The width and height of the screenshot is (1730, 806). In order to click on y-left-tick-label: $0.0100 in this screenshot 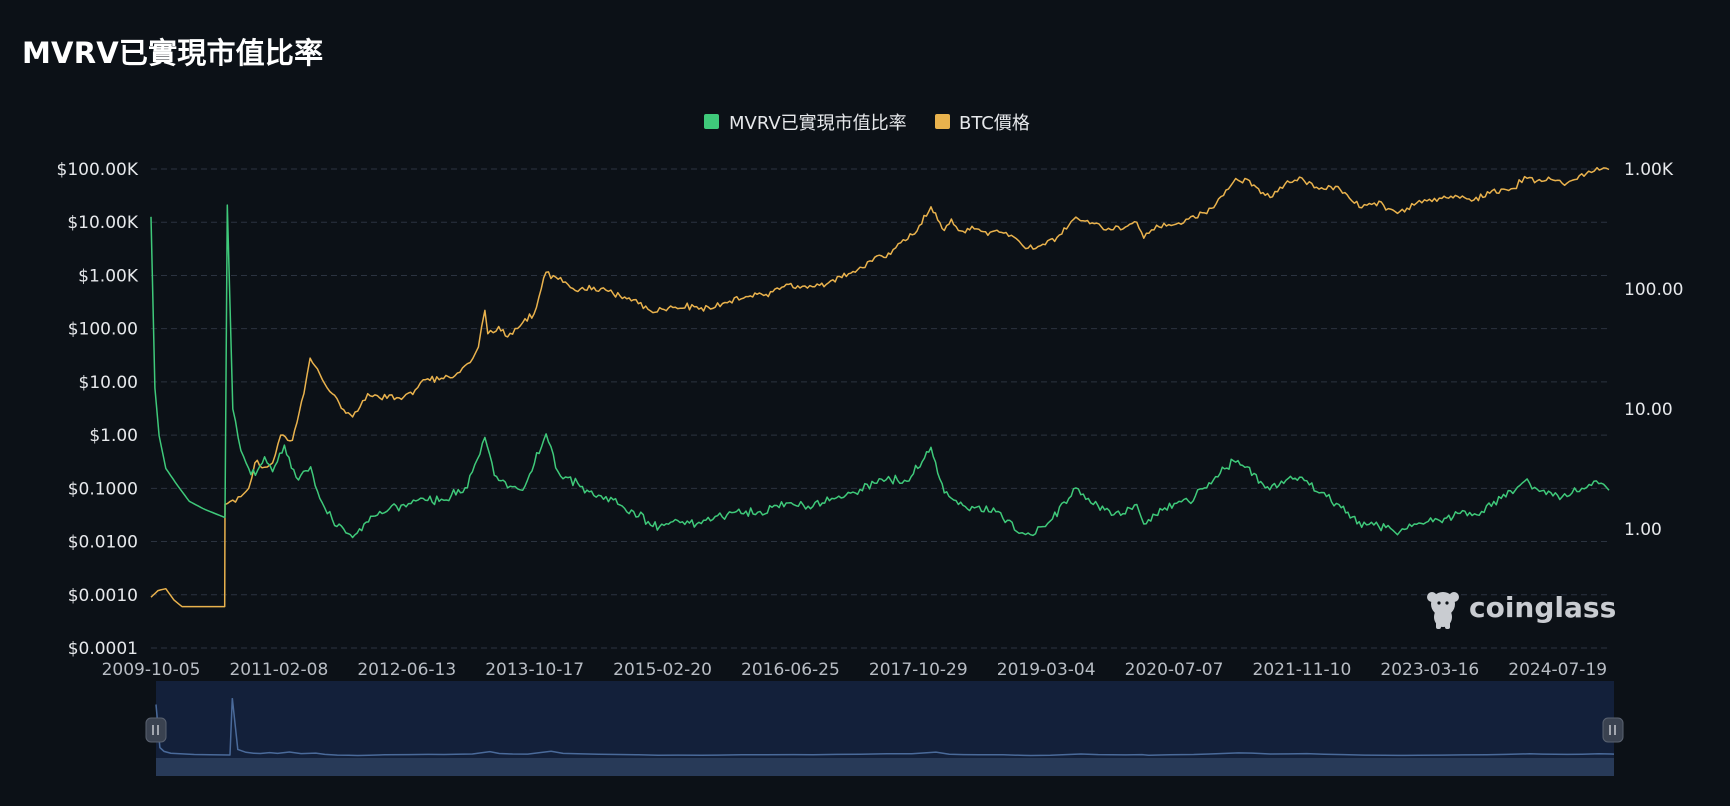, I will do `click(103, 543)`.